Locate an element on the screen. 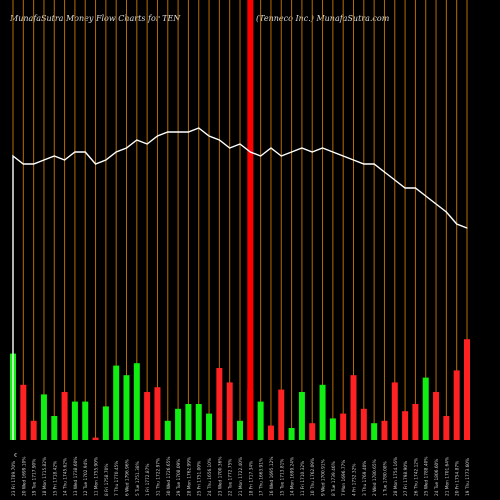 The width and height of the screenshot is (500, 500). x-tick-label: 7 Thu 1770.45% is located at coordinates (117, 478).